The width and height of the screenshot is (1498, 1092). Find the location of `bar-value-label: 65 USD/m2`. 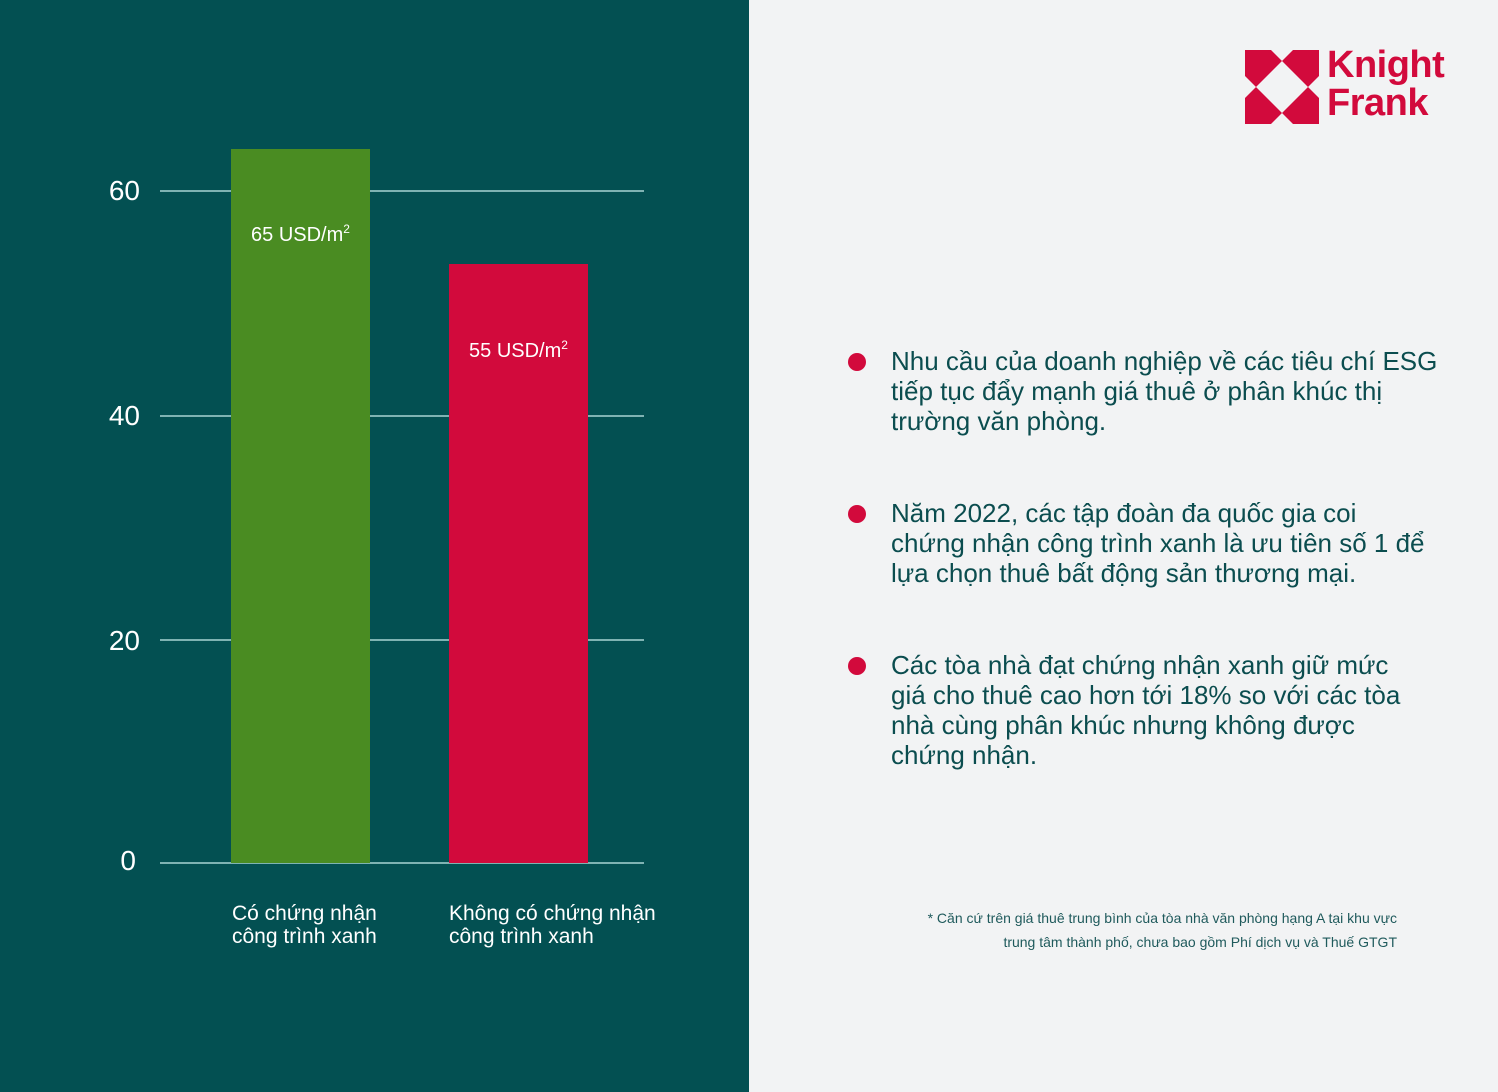

bar-value-label: 65 USD/m2 is located at coordinates (300, 234).